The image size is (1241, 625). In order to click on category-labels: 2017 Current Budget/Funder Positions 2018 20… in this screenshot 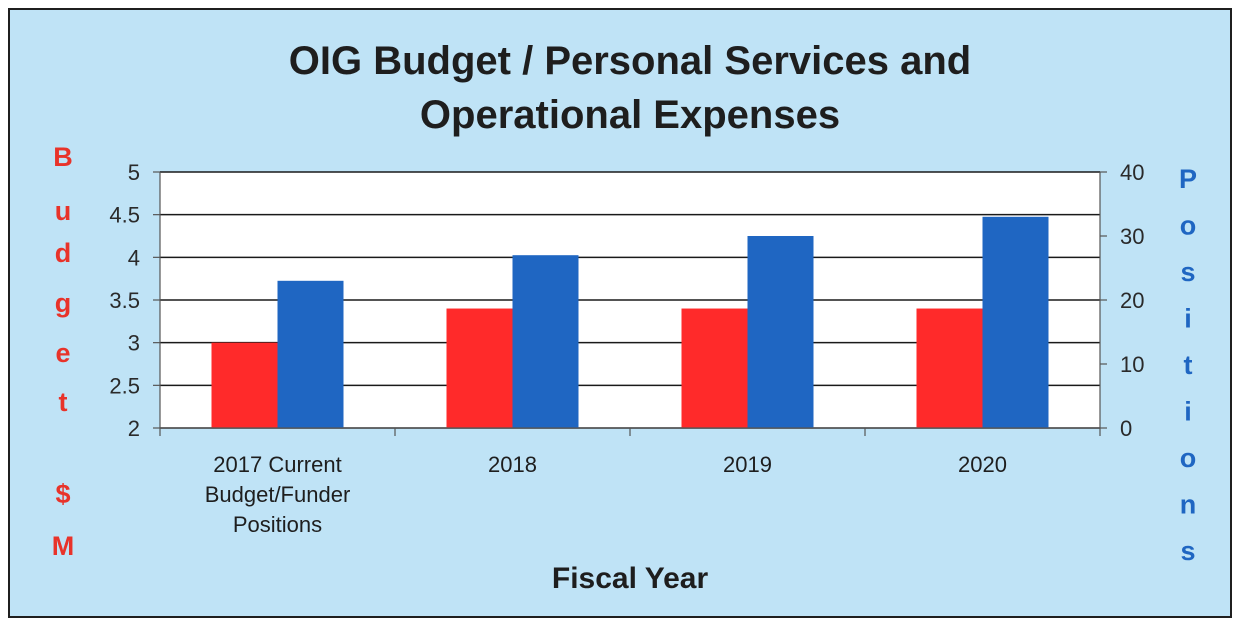, I will do `click(606, 494)`.